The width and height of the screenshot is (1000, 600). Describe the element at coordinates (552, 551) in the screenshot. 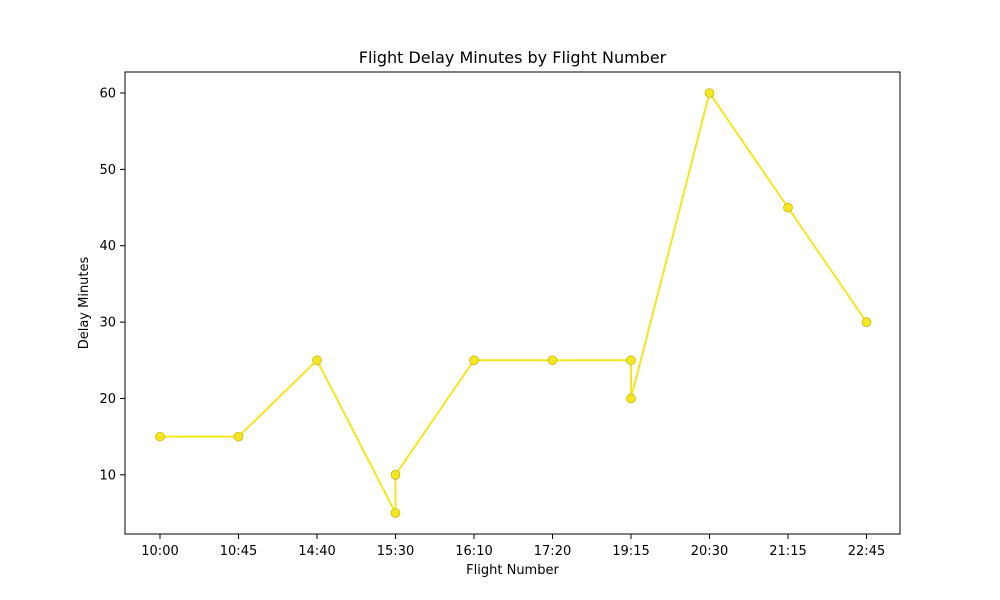

I see `x-tick-label: 17:20` at that location.